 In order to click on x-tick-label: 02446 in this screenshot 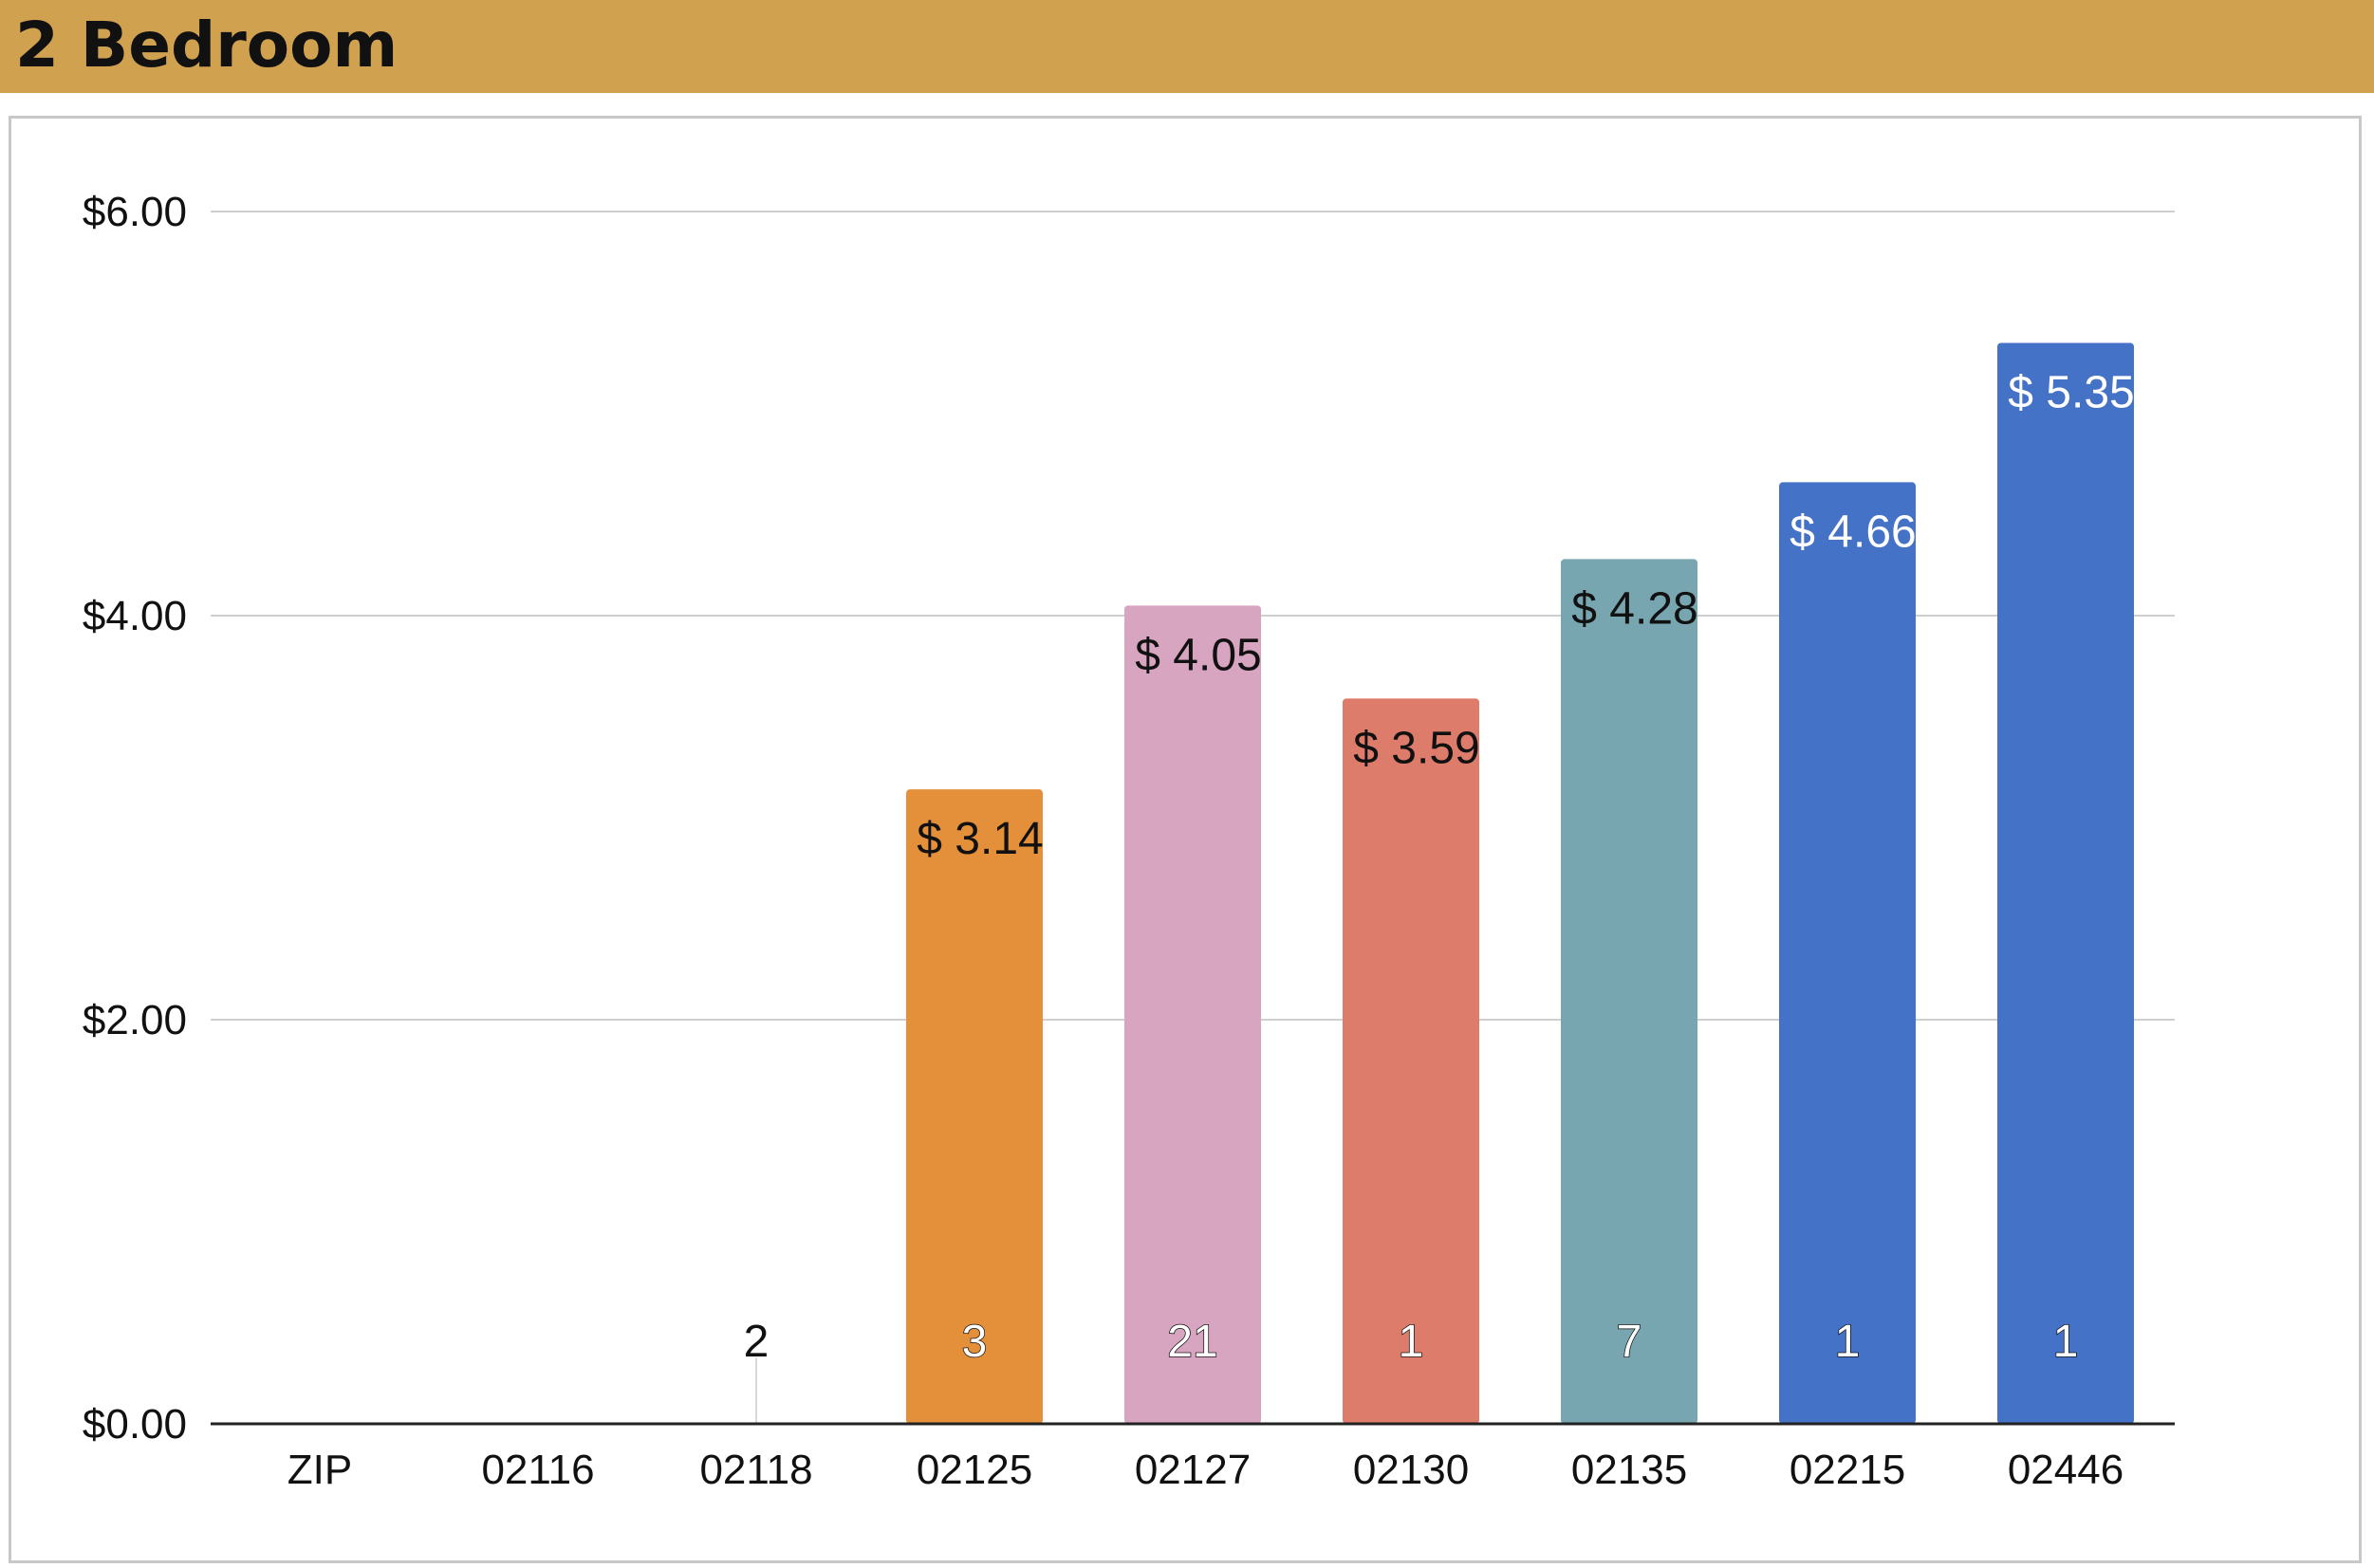, I will do `click(2066, 1470)`.